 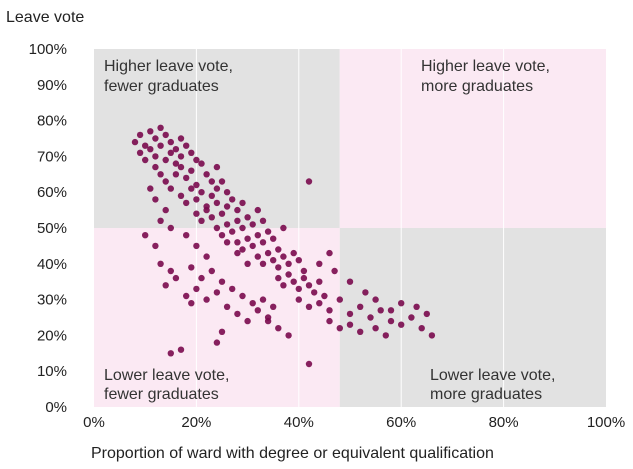 I want to click on x-tick-label: 80%, so click(x=504, y=422).